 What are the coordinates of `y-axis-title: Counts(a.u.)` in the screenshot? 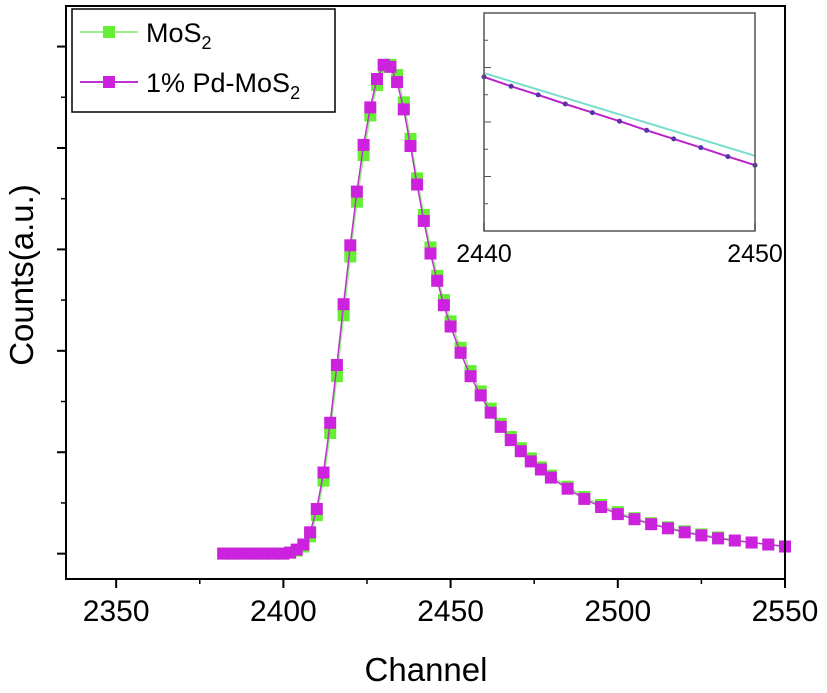 It's located at (21, 275).